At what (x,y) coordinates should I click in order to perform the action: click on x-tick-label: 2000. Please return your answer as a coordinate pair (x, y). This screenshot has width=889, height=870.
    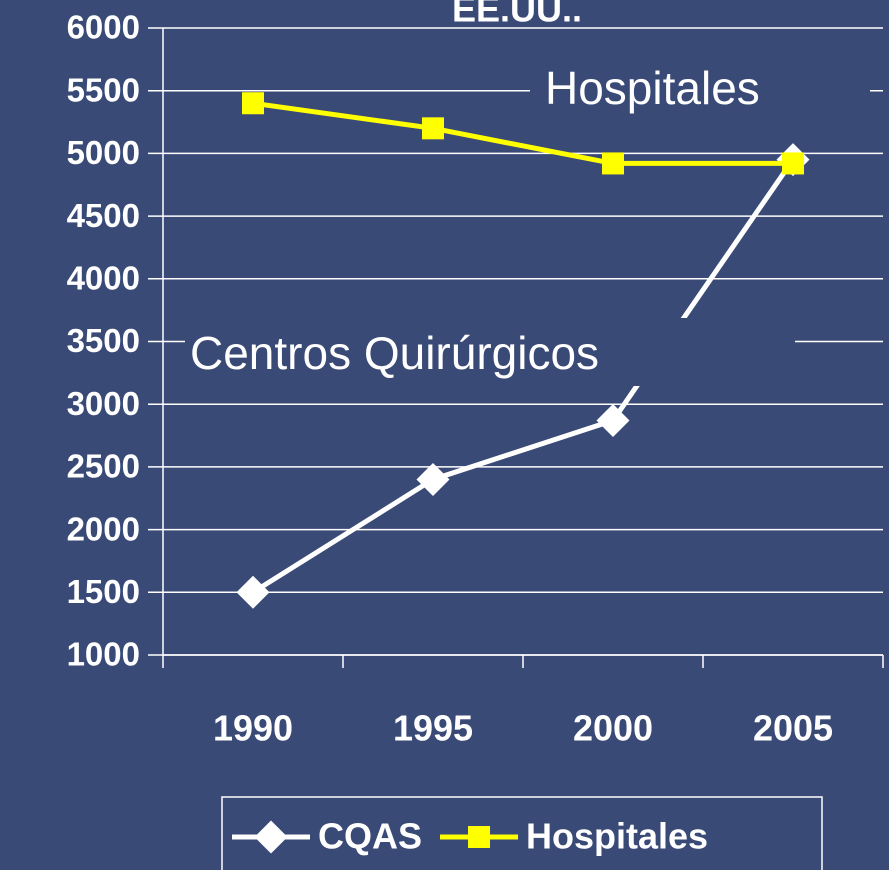
    Looking at the image, I should click on (613, 728).